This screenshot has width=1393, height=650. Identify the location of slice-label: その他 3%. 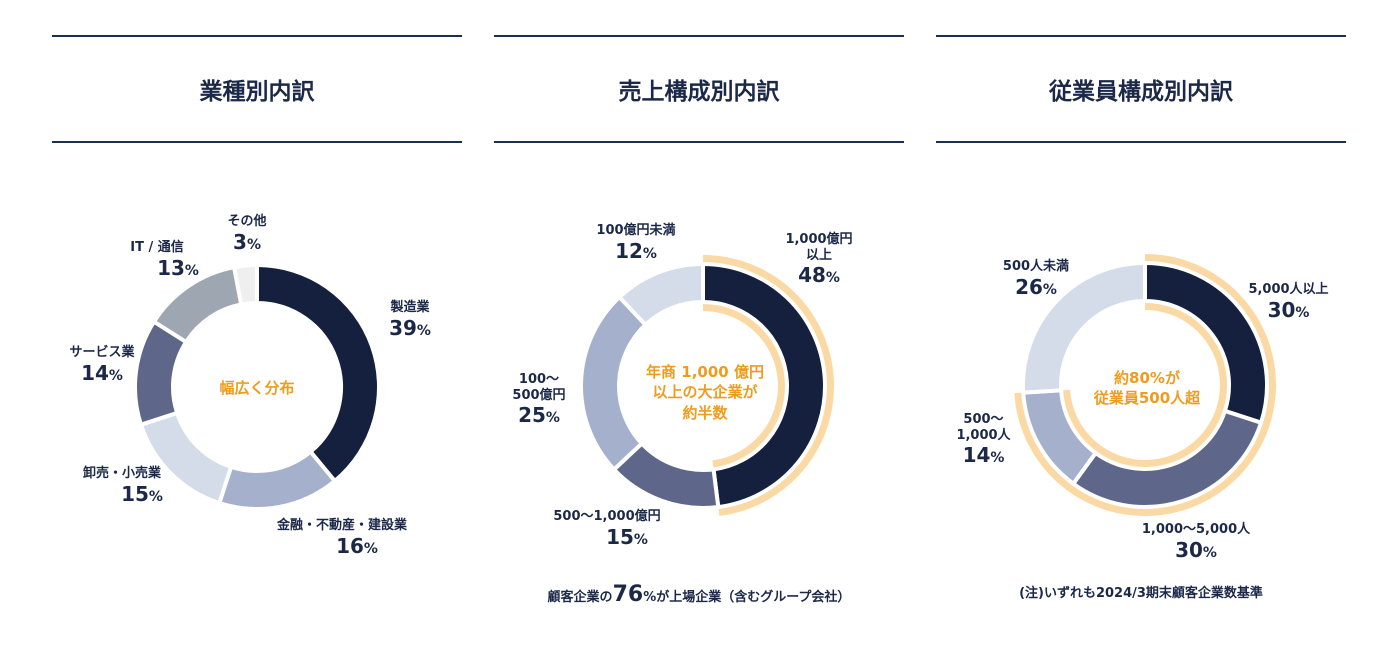
(247, 234).